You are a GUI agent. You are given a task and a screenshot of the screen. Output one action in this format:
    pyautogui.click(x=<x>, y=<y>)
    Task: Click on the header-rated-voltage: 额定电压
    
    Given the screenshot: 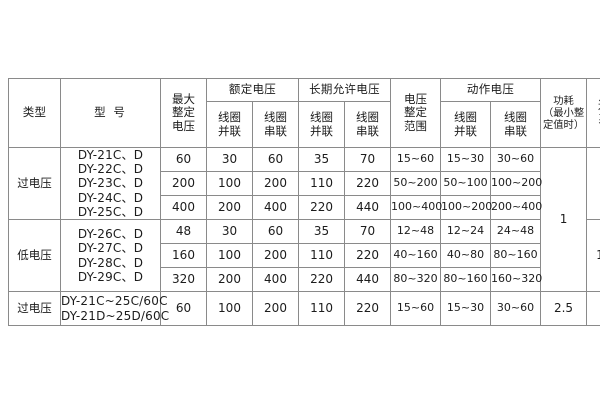 What is the action you would take?
    pyautogui.click(x=252, y=90)
    